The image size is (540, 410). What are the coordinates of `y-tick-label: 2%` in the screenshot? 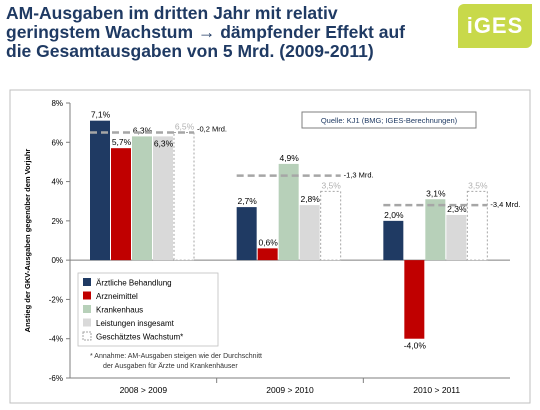 It's located at (57, 221).